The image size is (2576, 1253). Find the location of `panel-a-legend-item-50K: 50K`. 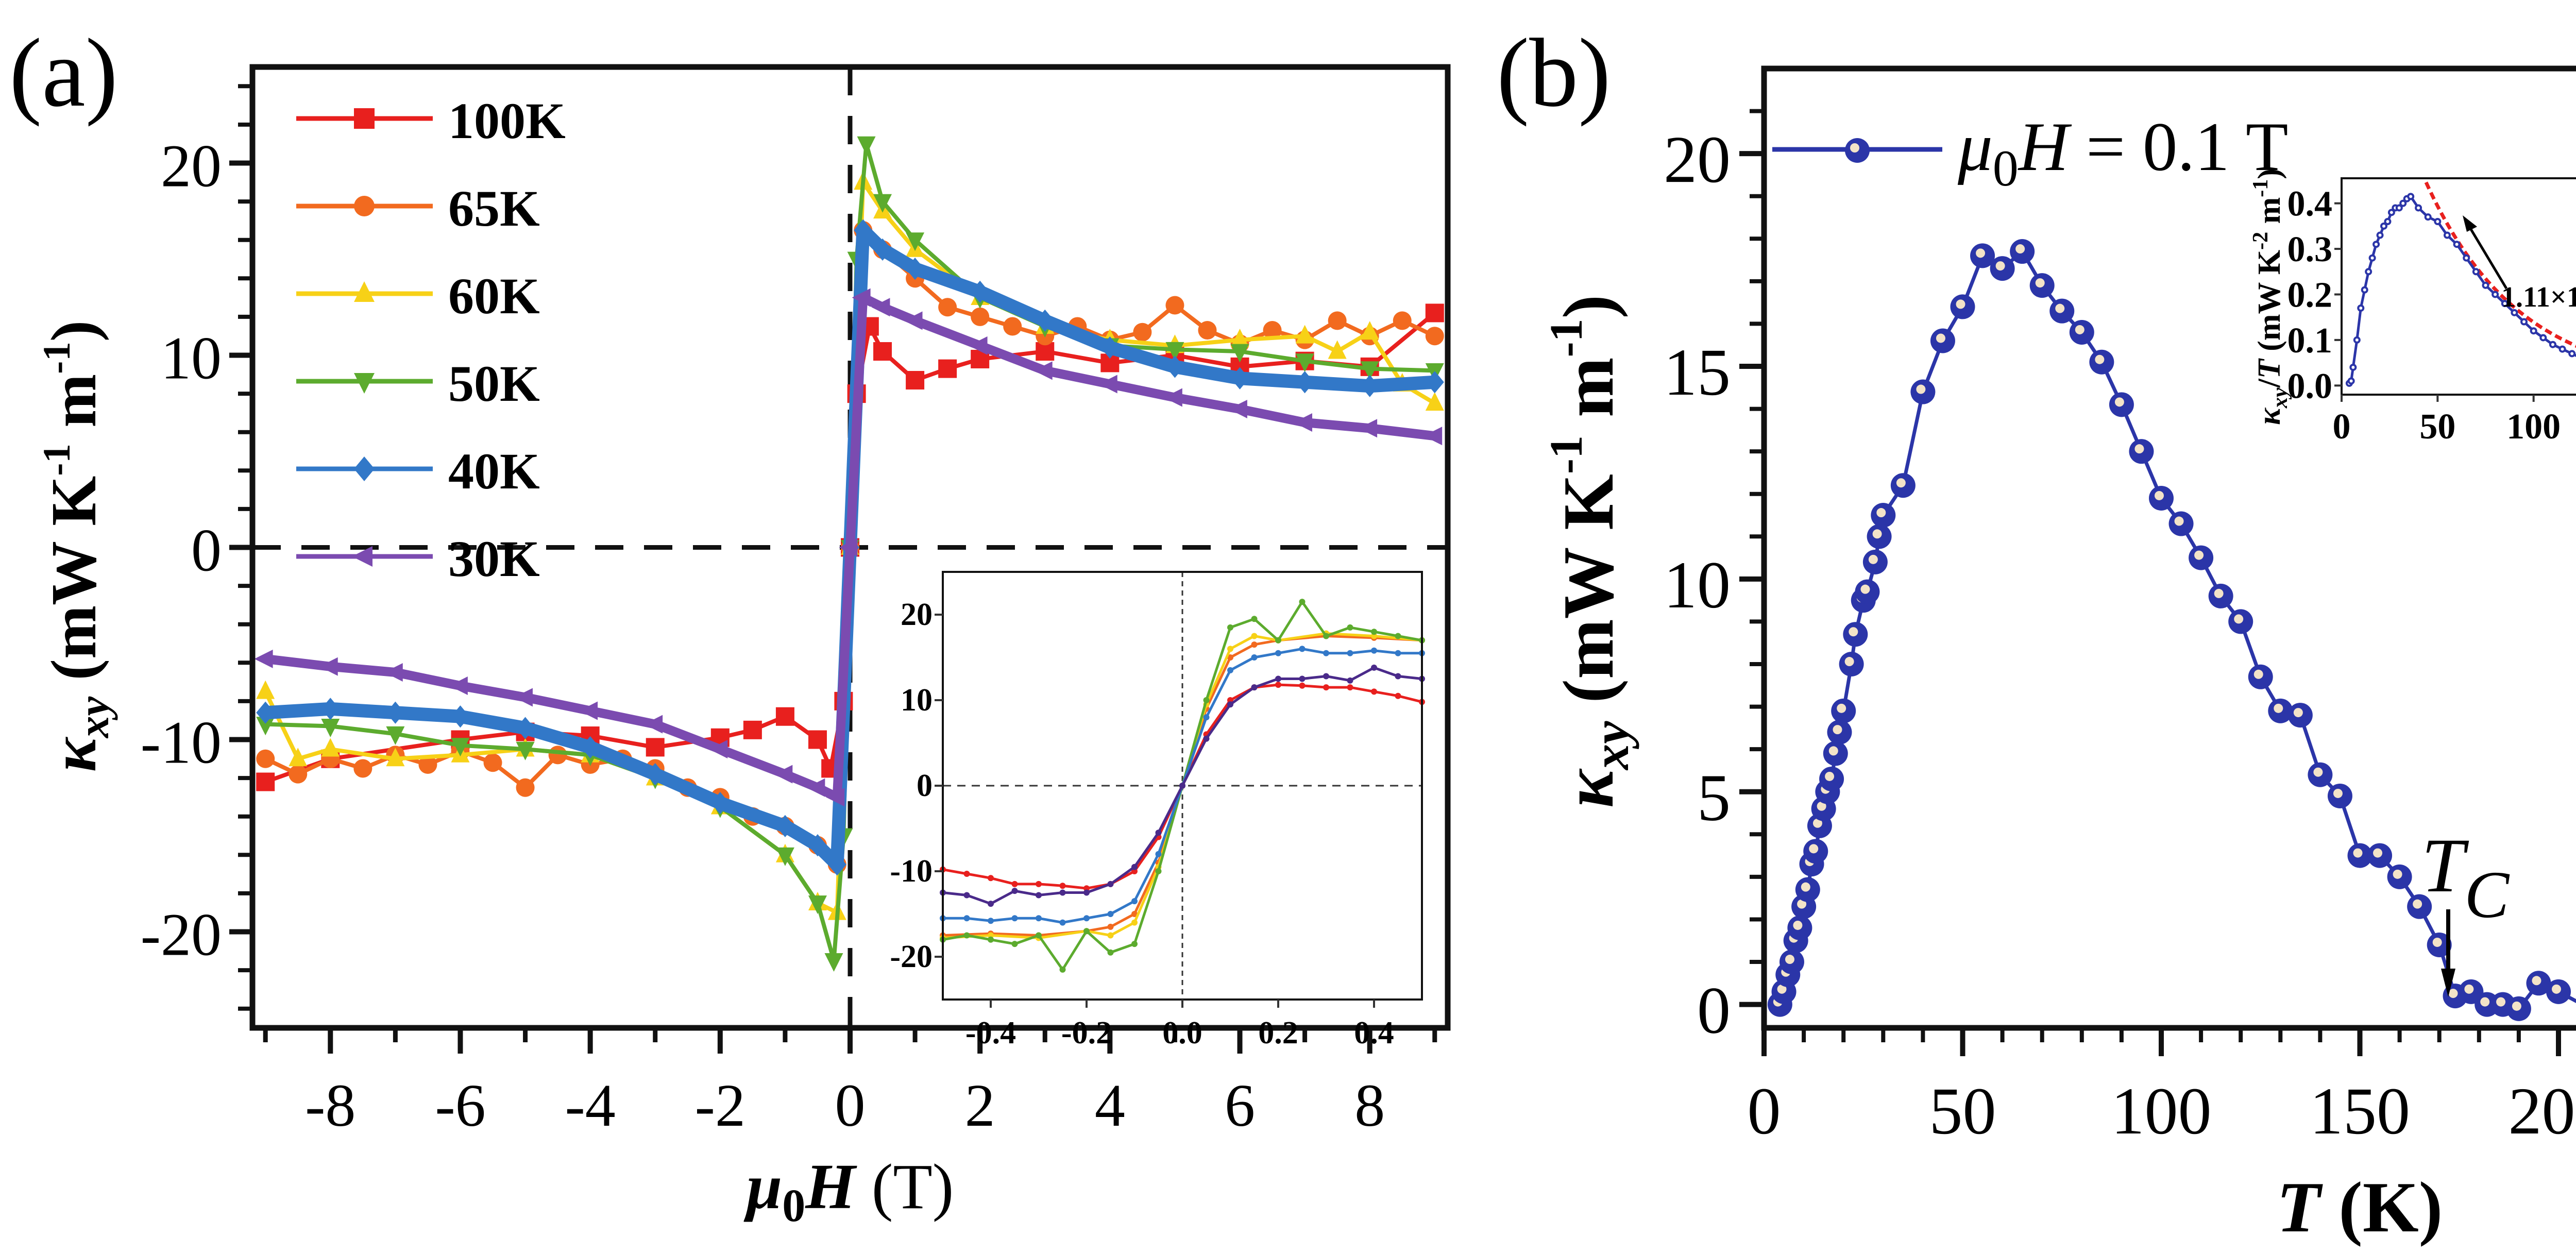

panel-a-legend-item-50K: 50K is located at coordinates (418, 383).